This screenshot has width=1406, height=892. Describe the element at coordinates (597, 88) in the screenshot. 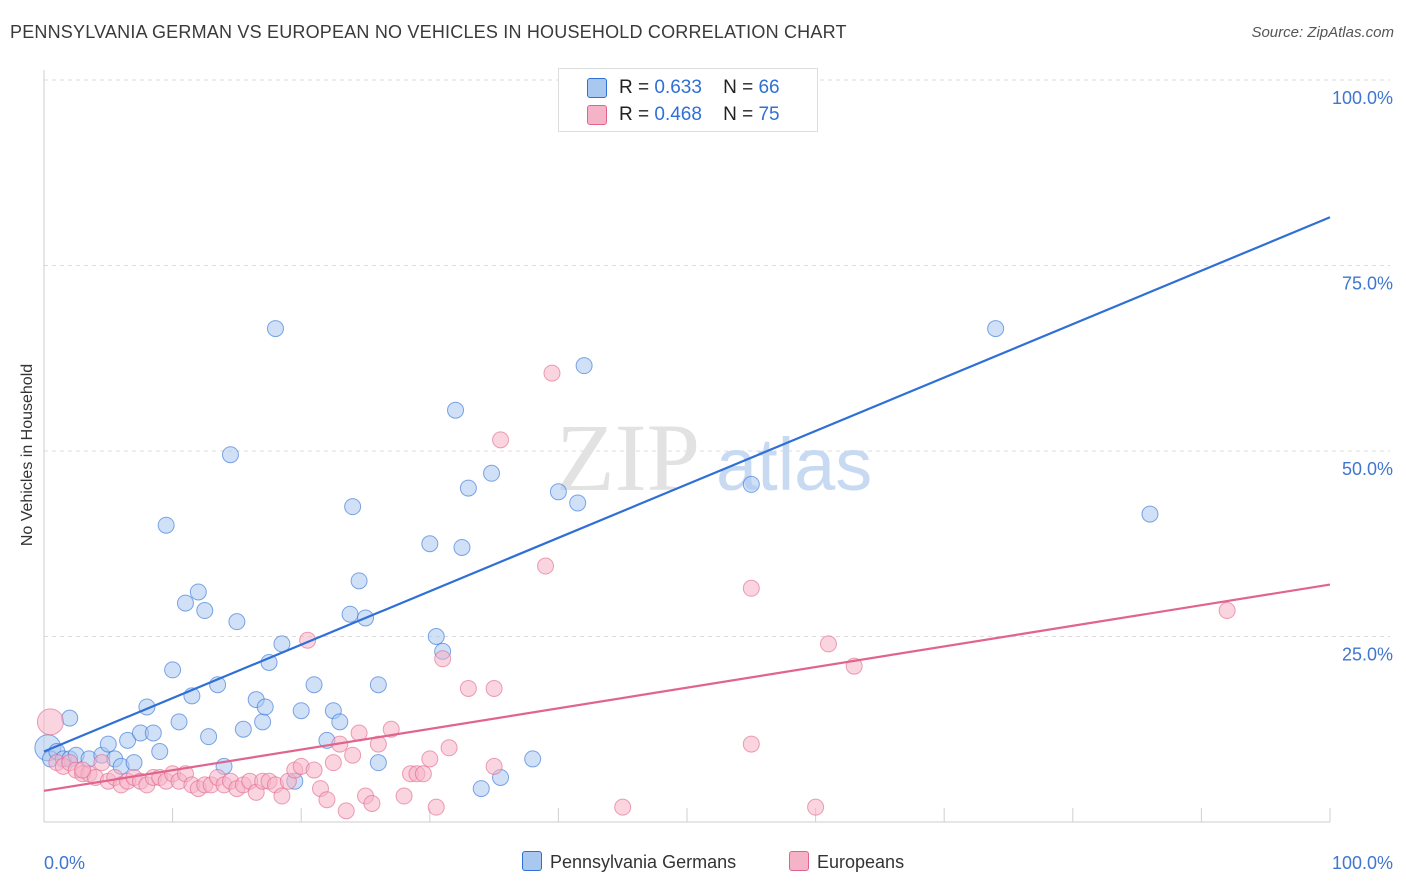

I see `legend-swatch-blue` at that location.